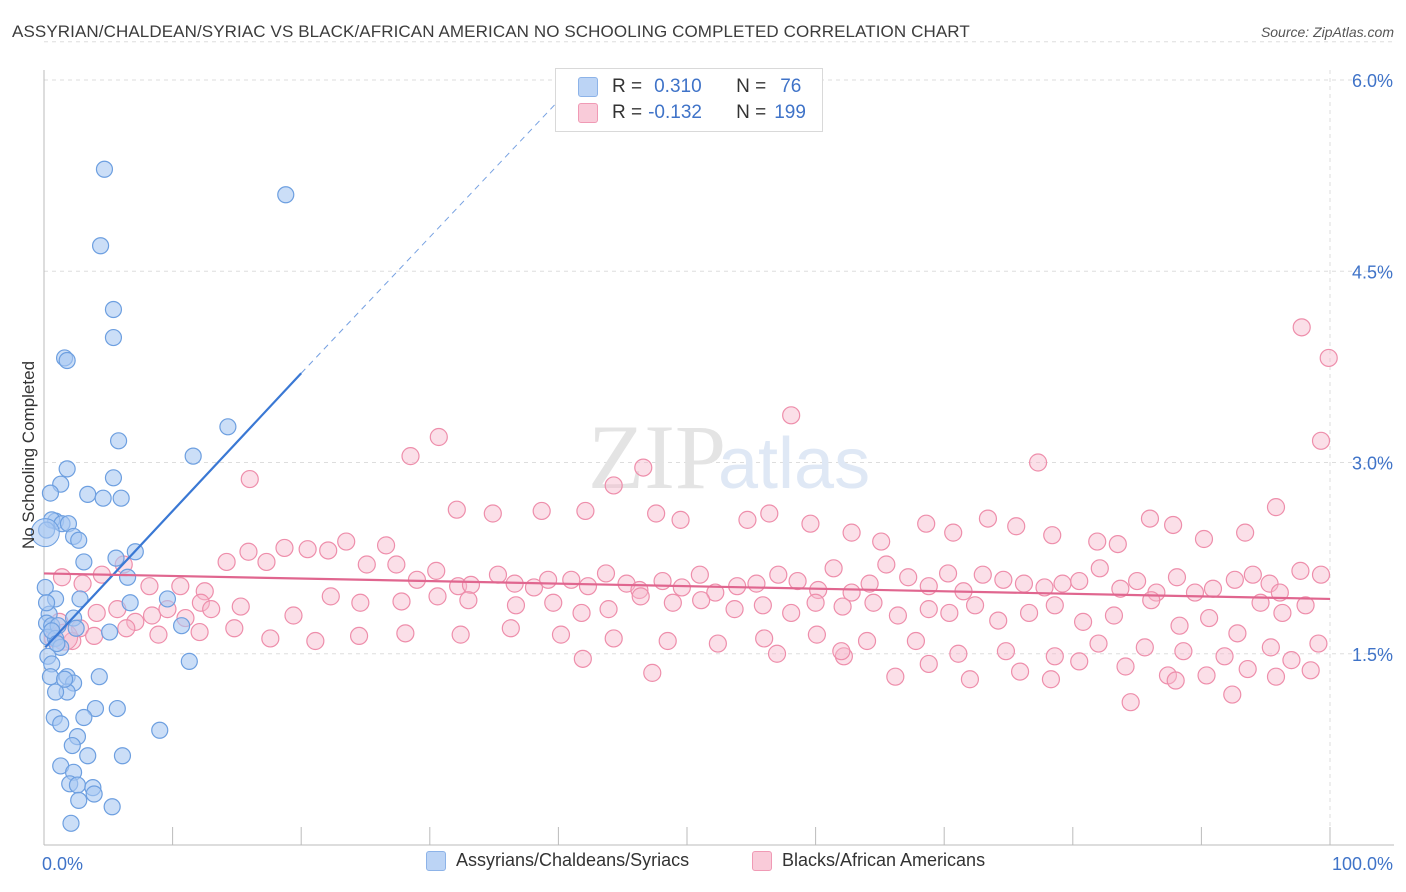  What do you see at coordinates (751, 112) in the screenshot?
I see `legend-n-label: N =` at bounding box center [751, 112].